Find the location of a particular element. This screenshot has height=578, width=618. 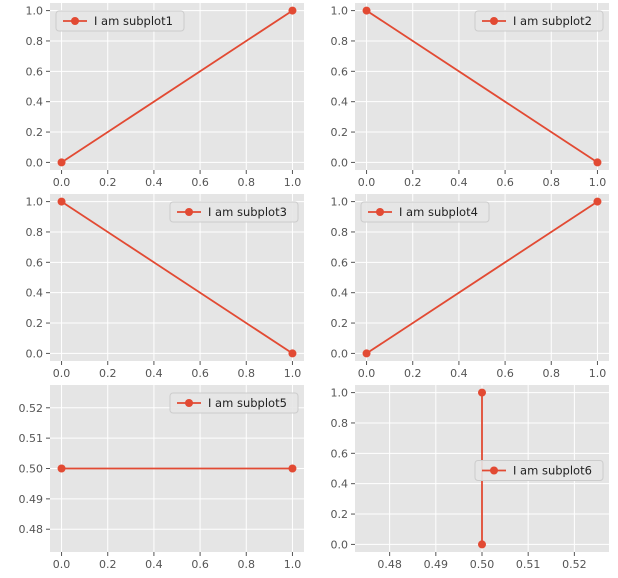

legend-label: I am subplot3 is located at coordinates (247, 212).